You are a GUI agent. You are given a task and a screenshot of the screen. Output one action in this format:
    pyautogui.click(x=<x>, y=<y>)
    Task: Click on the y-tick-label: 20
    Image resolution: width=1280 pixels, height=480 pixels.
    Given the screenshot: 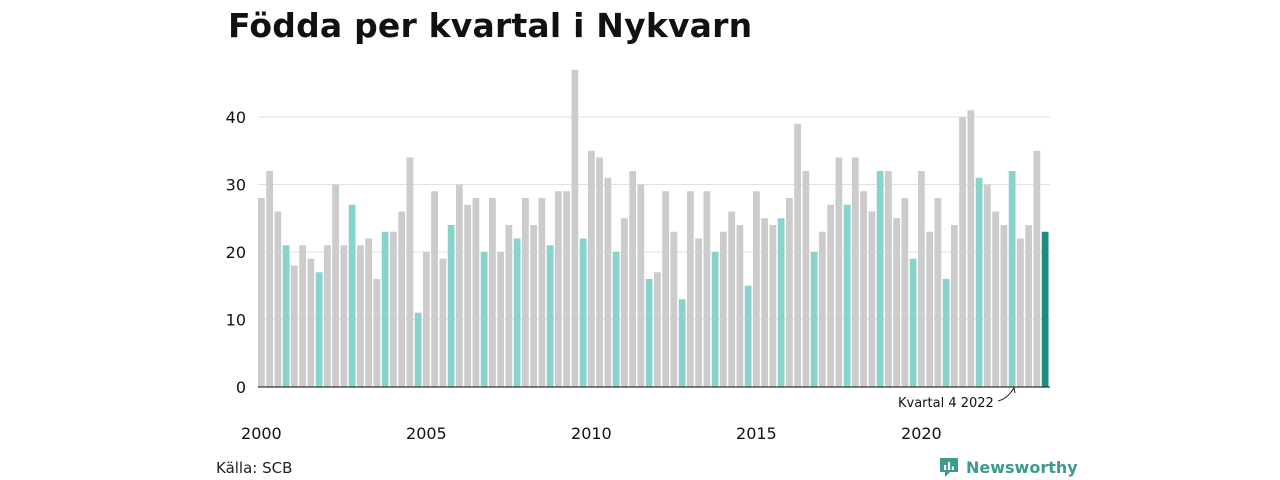 What is the action you would take?
    pyautogui.click(x=236, y=252)
    